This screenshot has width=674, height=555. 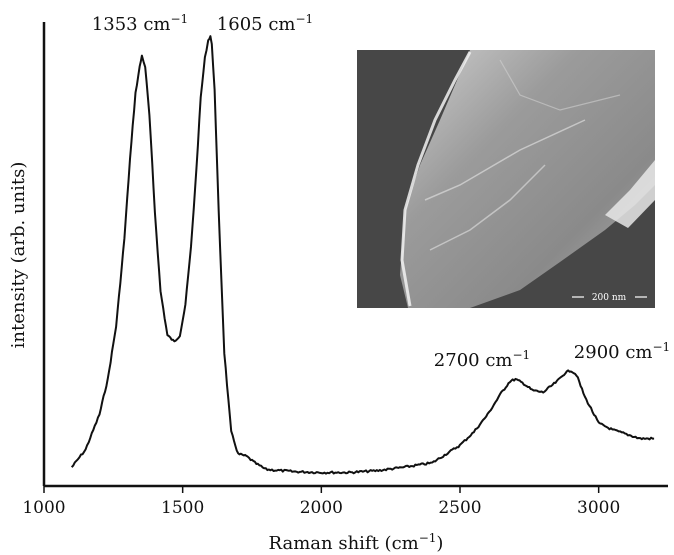 I want to click on x-tick-label: 1000, so click(x=43, y=508).